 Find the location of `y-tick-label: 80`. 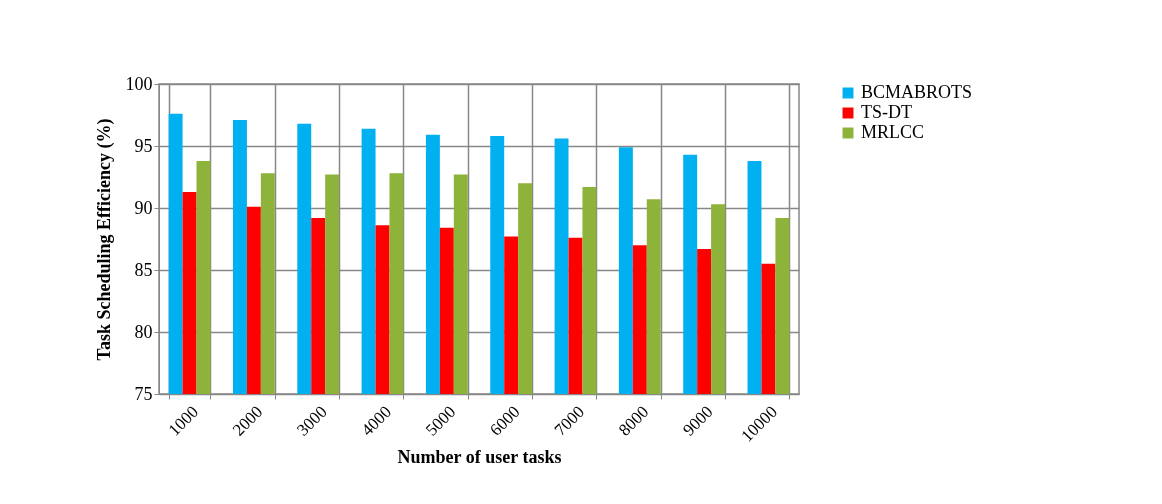

y-tick-label: 80 is located at coordinates (143, 331).